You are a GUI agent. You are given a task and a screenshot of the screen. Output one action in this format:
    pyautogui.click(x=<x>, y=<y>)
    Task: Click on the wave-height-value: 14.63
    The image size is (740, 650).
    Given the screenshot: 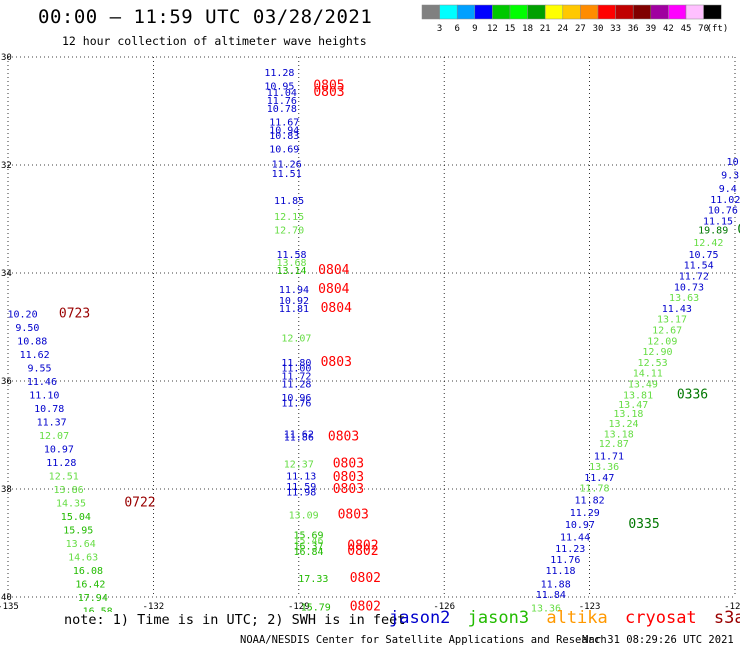 What is the action you would take?
    pyautogui.click(x=83, y=557)
    